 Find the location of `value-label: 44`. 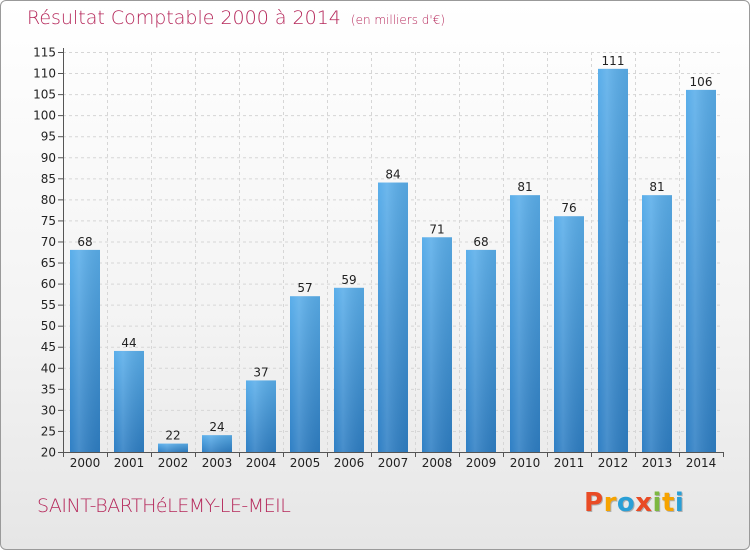

value-label: 44 is located at coordinates (128, 343).